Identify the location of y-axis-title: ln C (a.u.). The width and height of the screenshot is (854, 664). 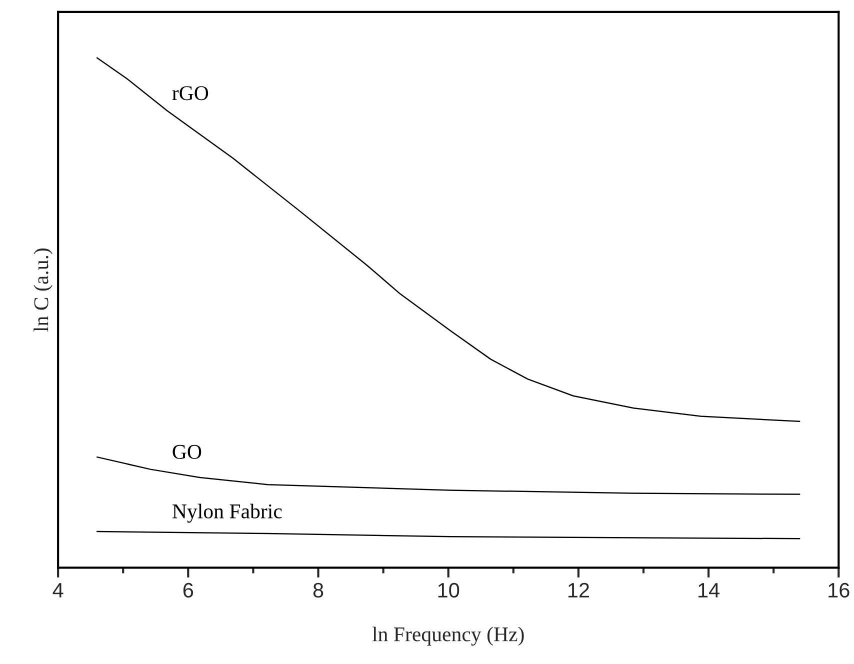
(43, 290).